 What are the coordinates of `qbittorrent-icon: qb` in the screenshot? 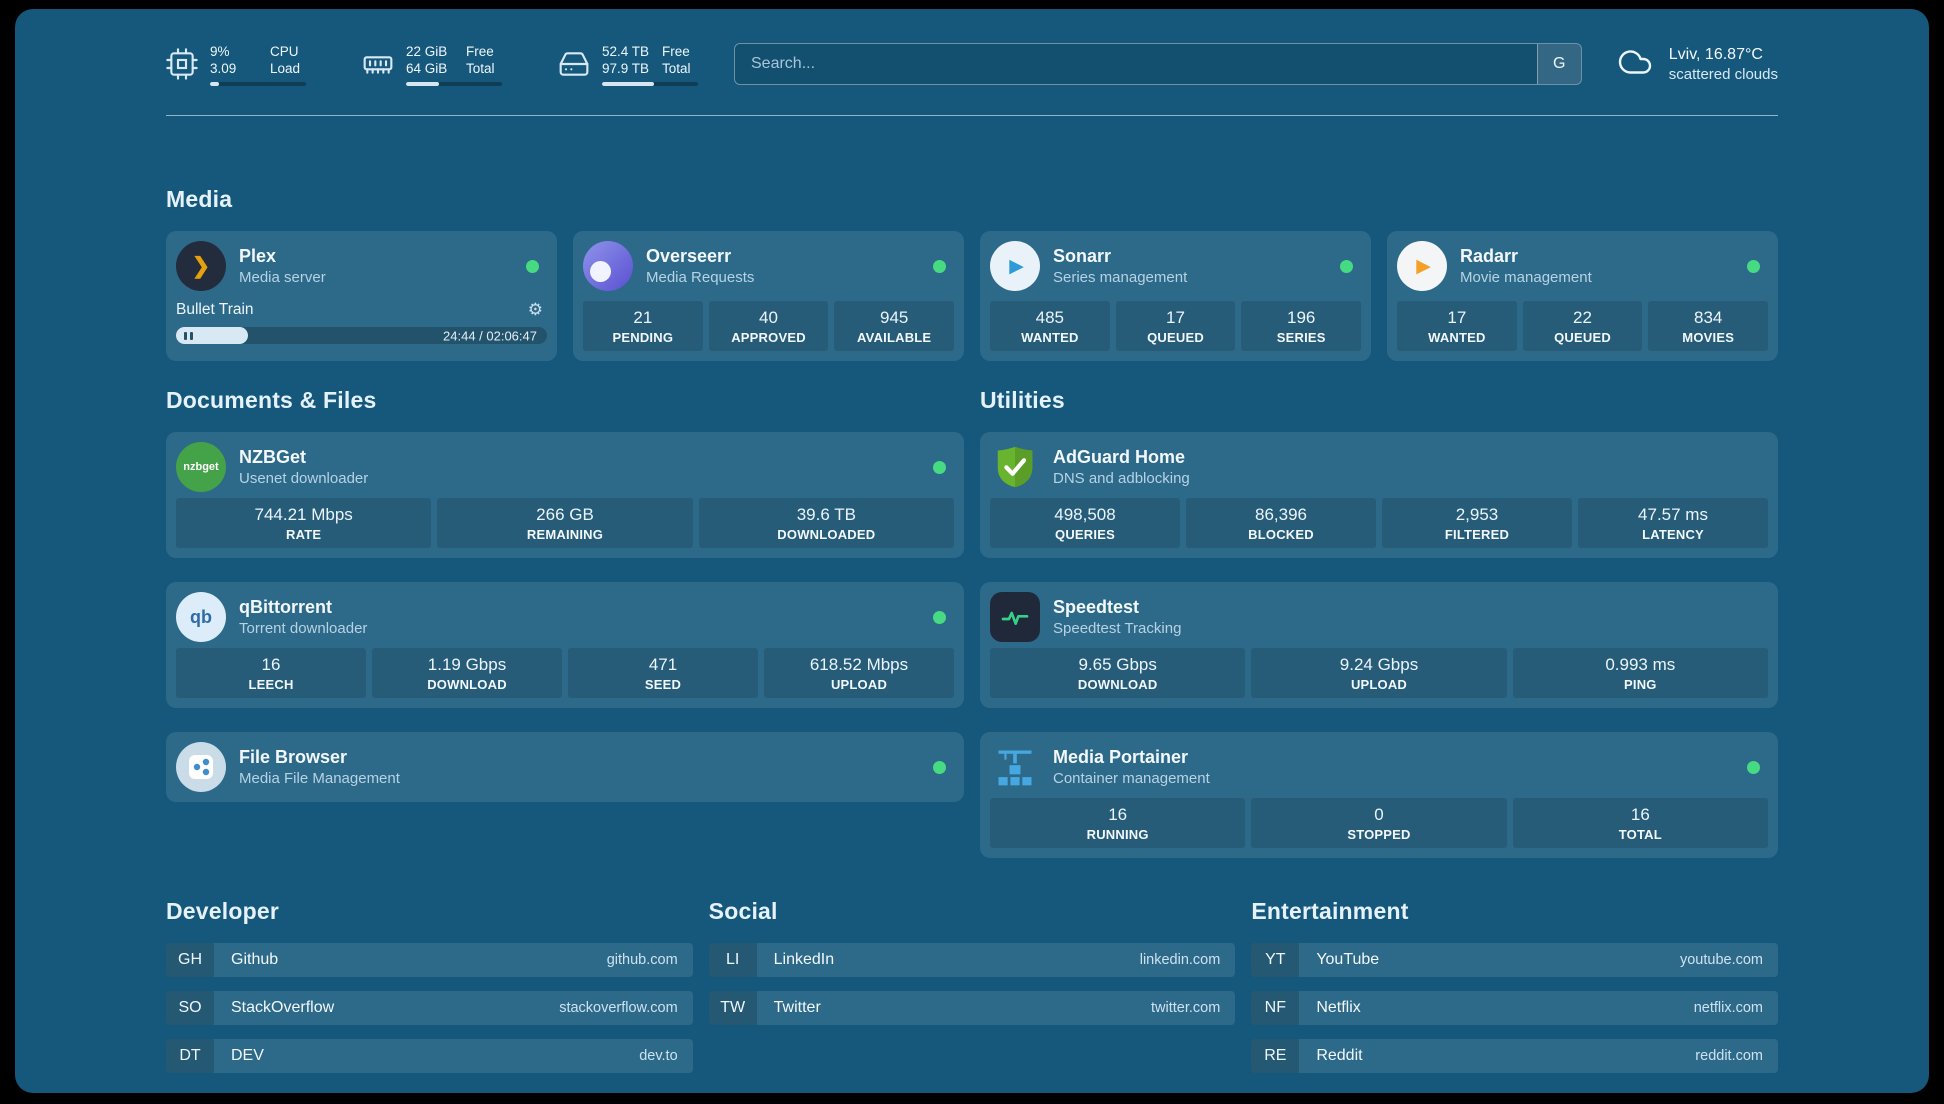 It's located at (201, 617).